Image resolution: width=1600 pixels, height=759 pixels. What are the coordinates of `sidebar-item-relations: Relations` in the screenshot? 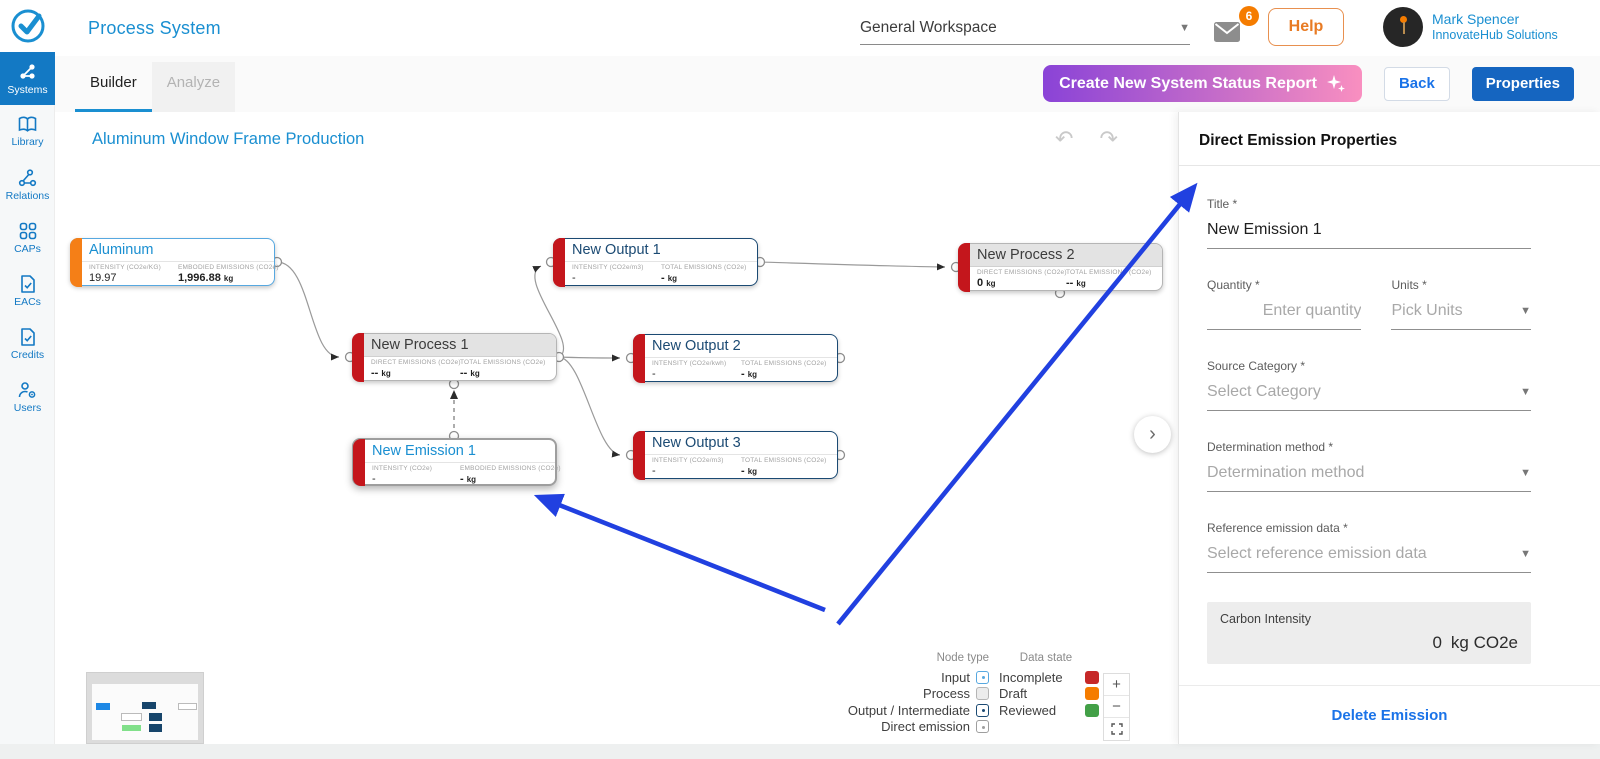 It's located at (27, 184).